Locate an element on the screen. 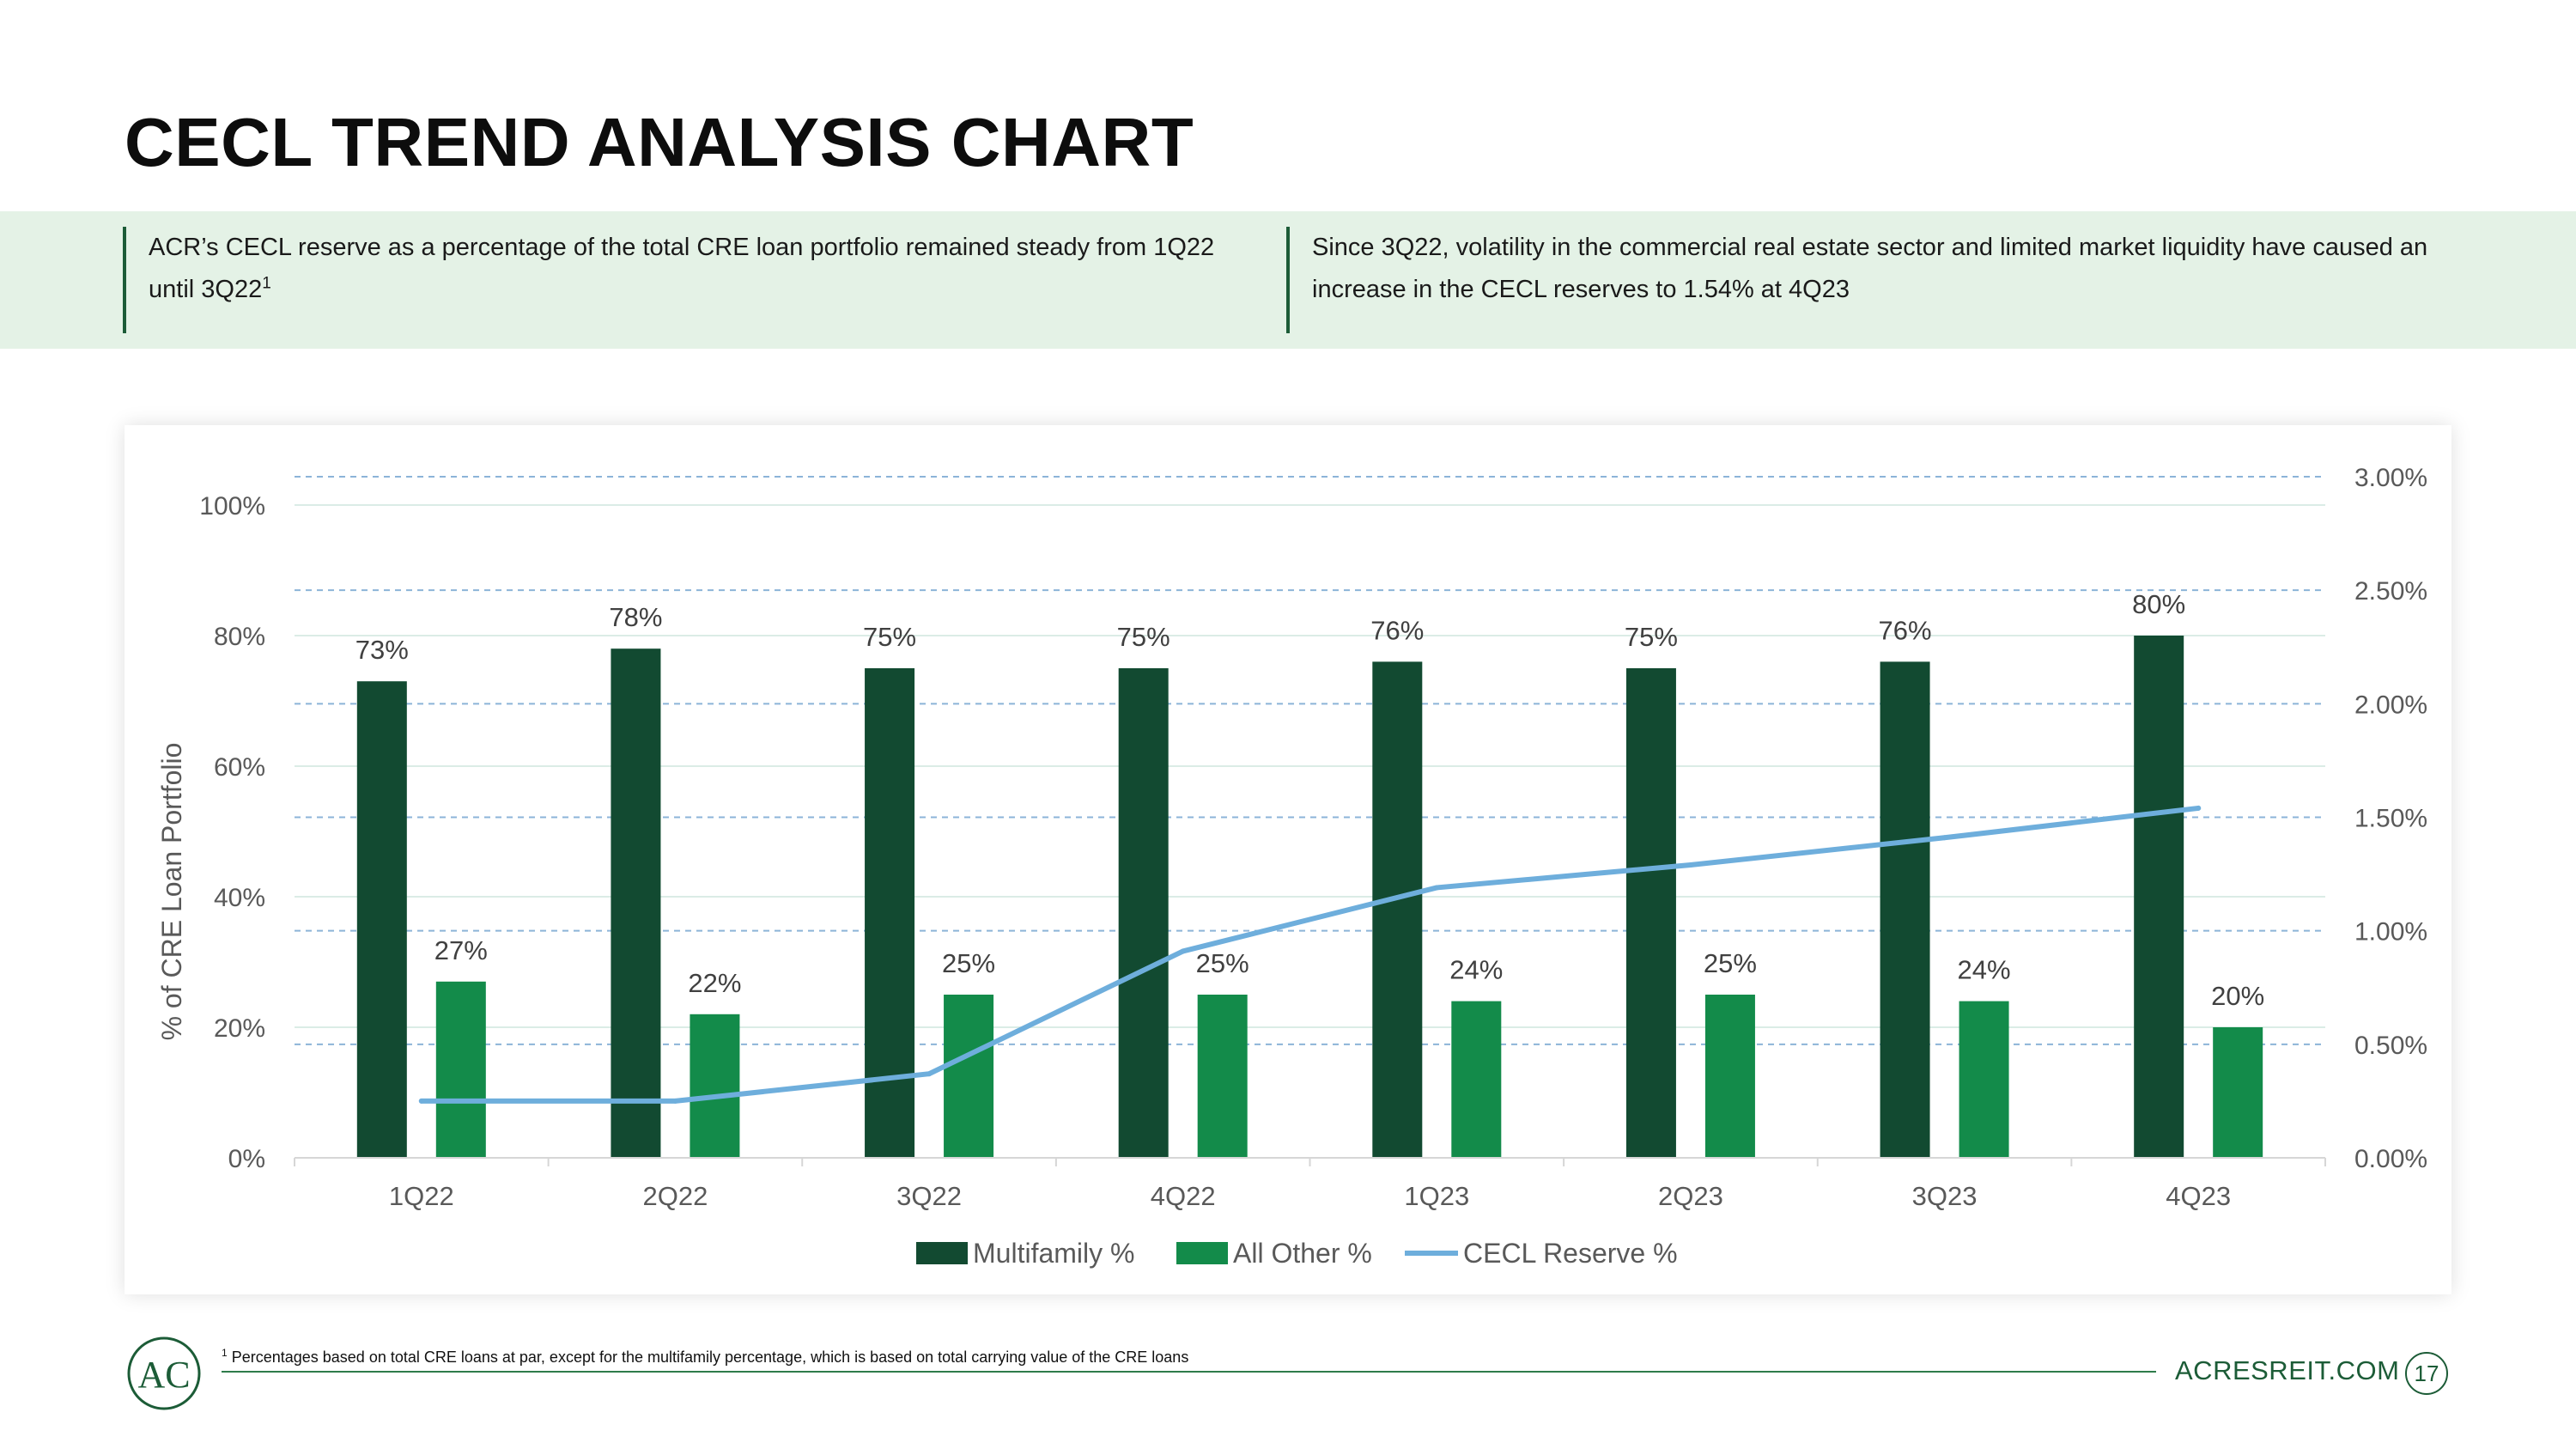  cecl-reserve-line is located at coordinates (1310, 954).